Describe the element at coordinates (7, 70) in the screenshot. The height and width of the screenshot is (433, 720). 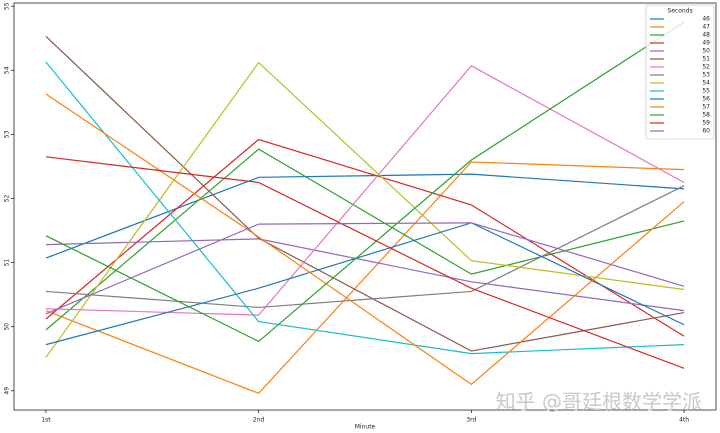
I see `y-tick-label: 54` at that location.